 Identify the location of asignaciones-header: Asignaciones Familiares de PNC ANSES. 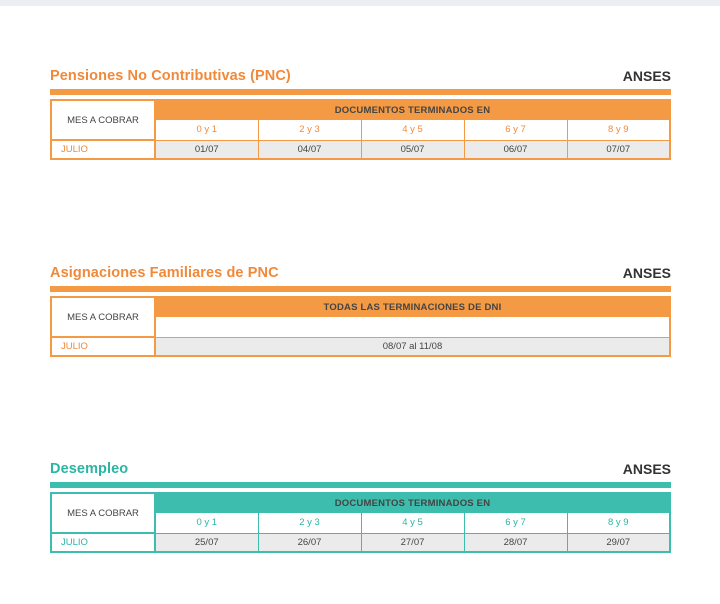
(360, 275).